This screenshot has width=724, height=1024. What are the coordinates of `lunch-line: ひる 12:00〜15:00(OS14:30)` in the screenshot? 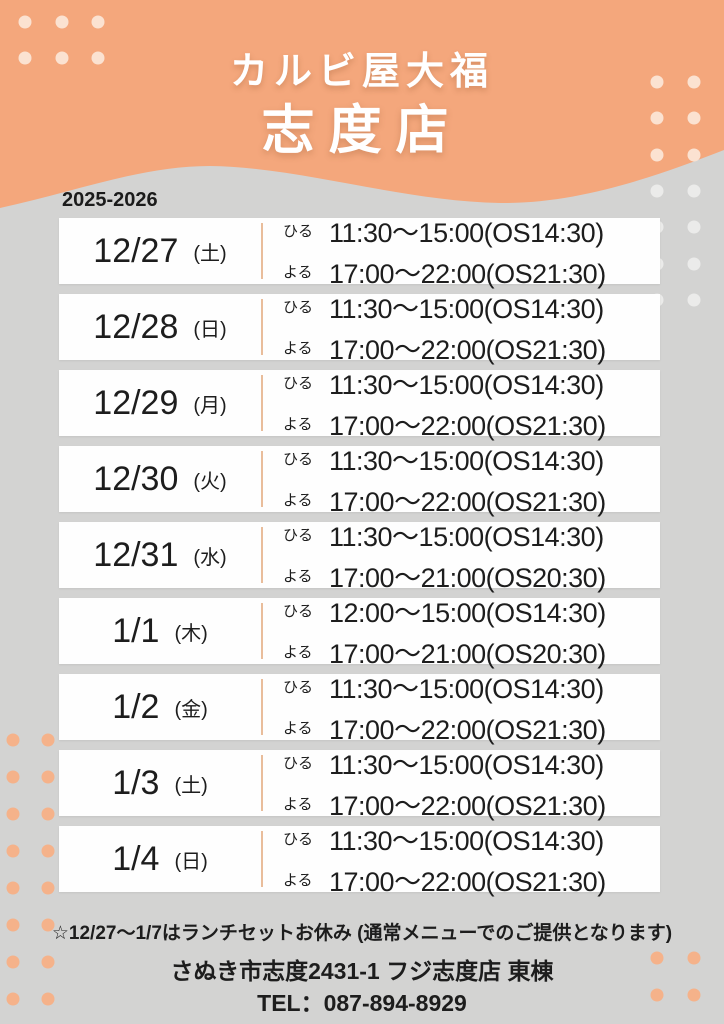 It's located at (444, 610).